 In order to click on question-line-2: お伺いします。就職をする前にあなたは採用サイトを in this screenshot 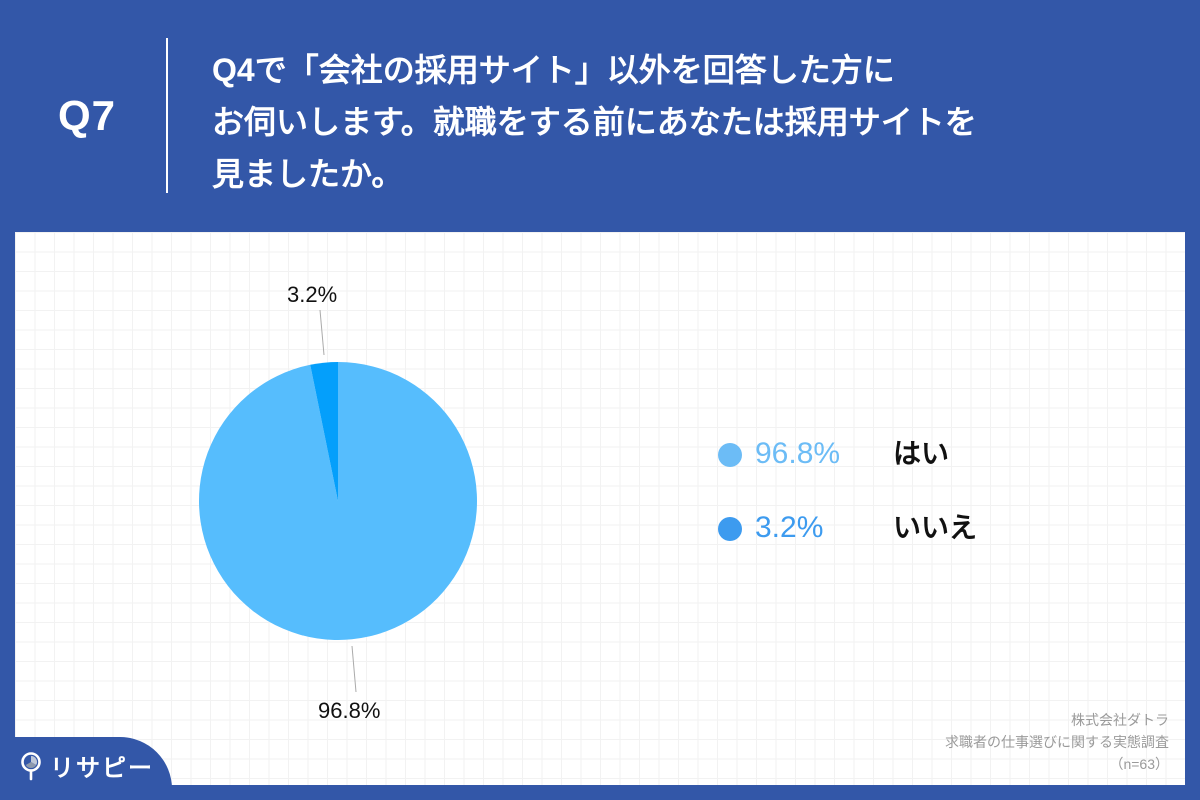, I will do `click(594, 122)`.